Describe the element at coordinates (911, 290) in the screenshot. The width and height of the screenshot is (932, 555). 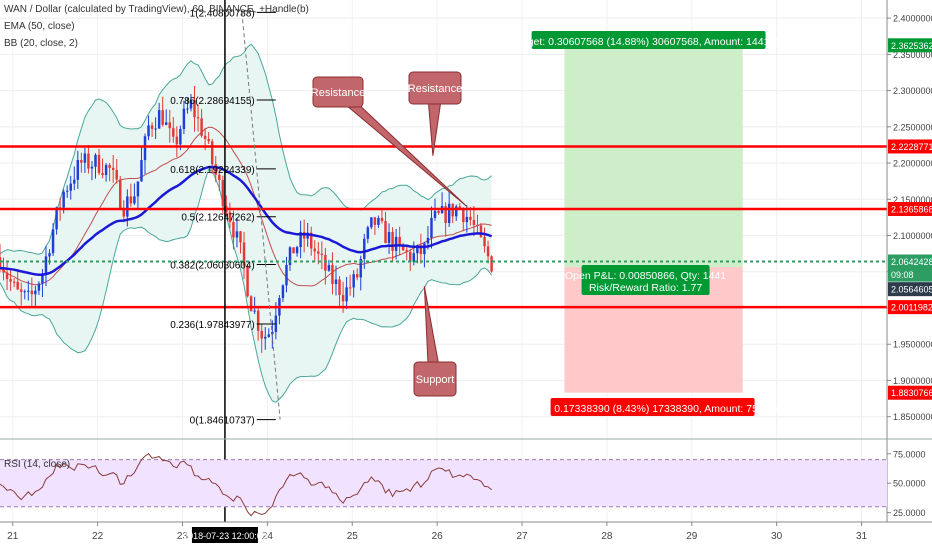
I see `price-tag-label: 2.05646054` at that location.